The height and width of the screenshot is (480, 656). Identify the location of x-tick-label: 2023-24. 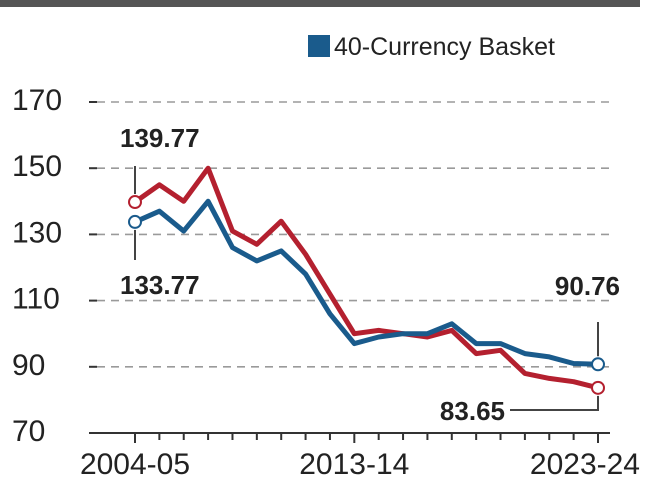
(585, 464).